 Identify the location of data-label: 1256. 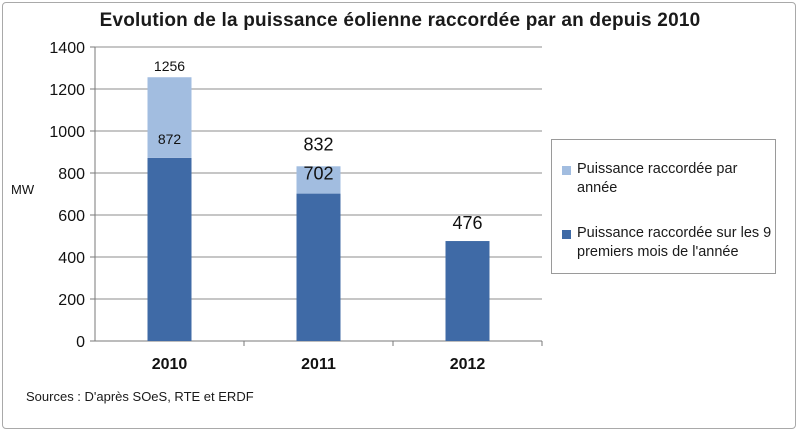
(169, 66).